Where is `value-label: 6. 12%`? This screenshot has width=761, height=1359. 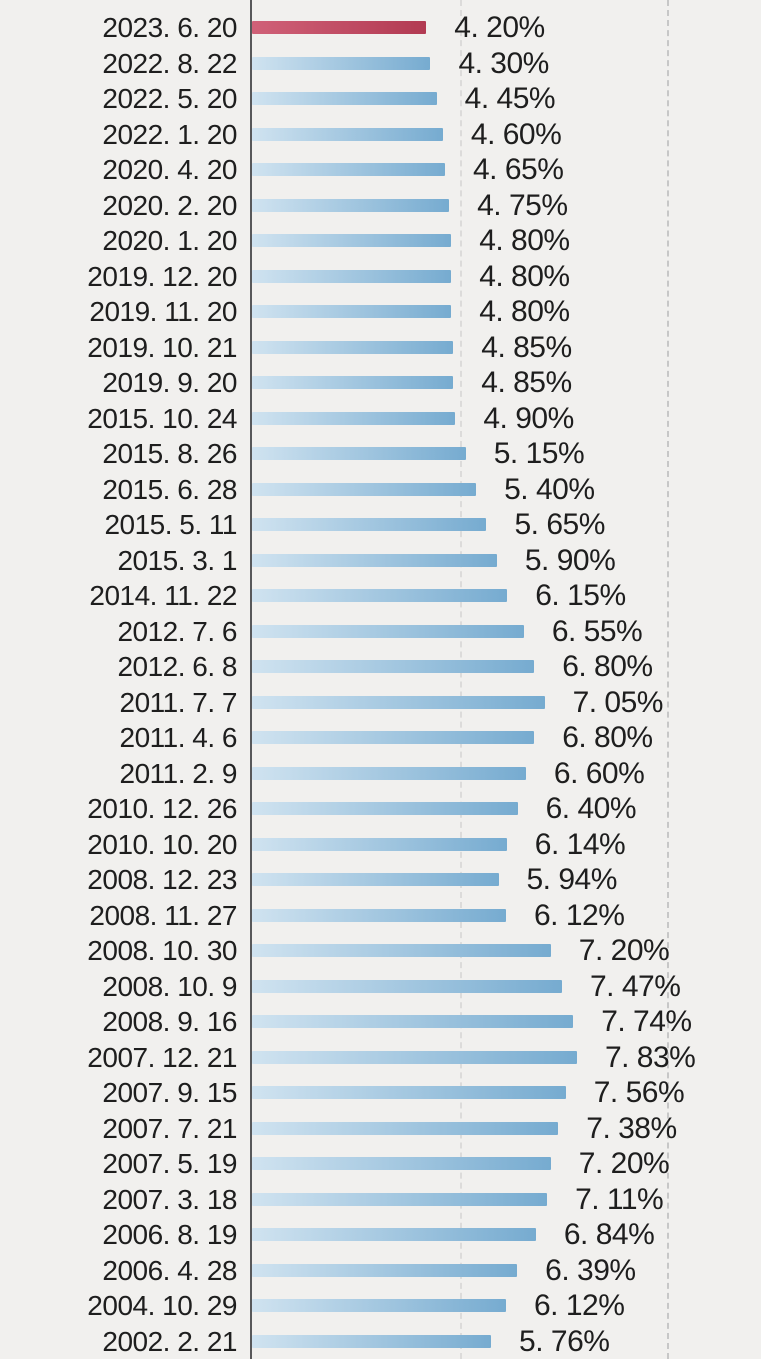 value-label: 6. 12% is located at coordinates (579, 1305).